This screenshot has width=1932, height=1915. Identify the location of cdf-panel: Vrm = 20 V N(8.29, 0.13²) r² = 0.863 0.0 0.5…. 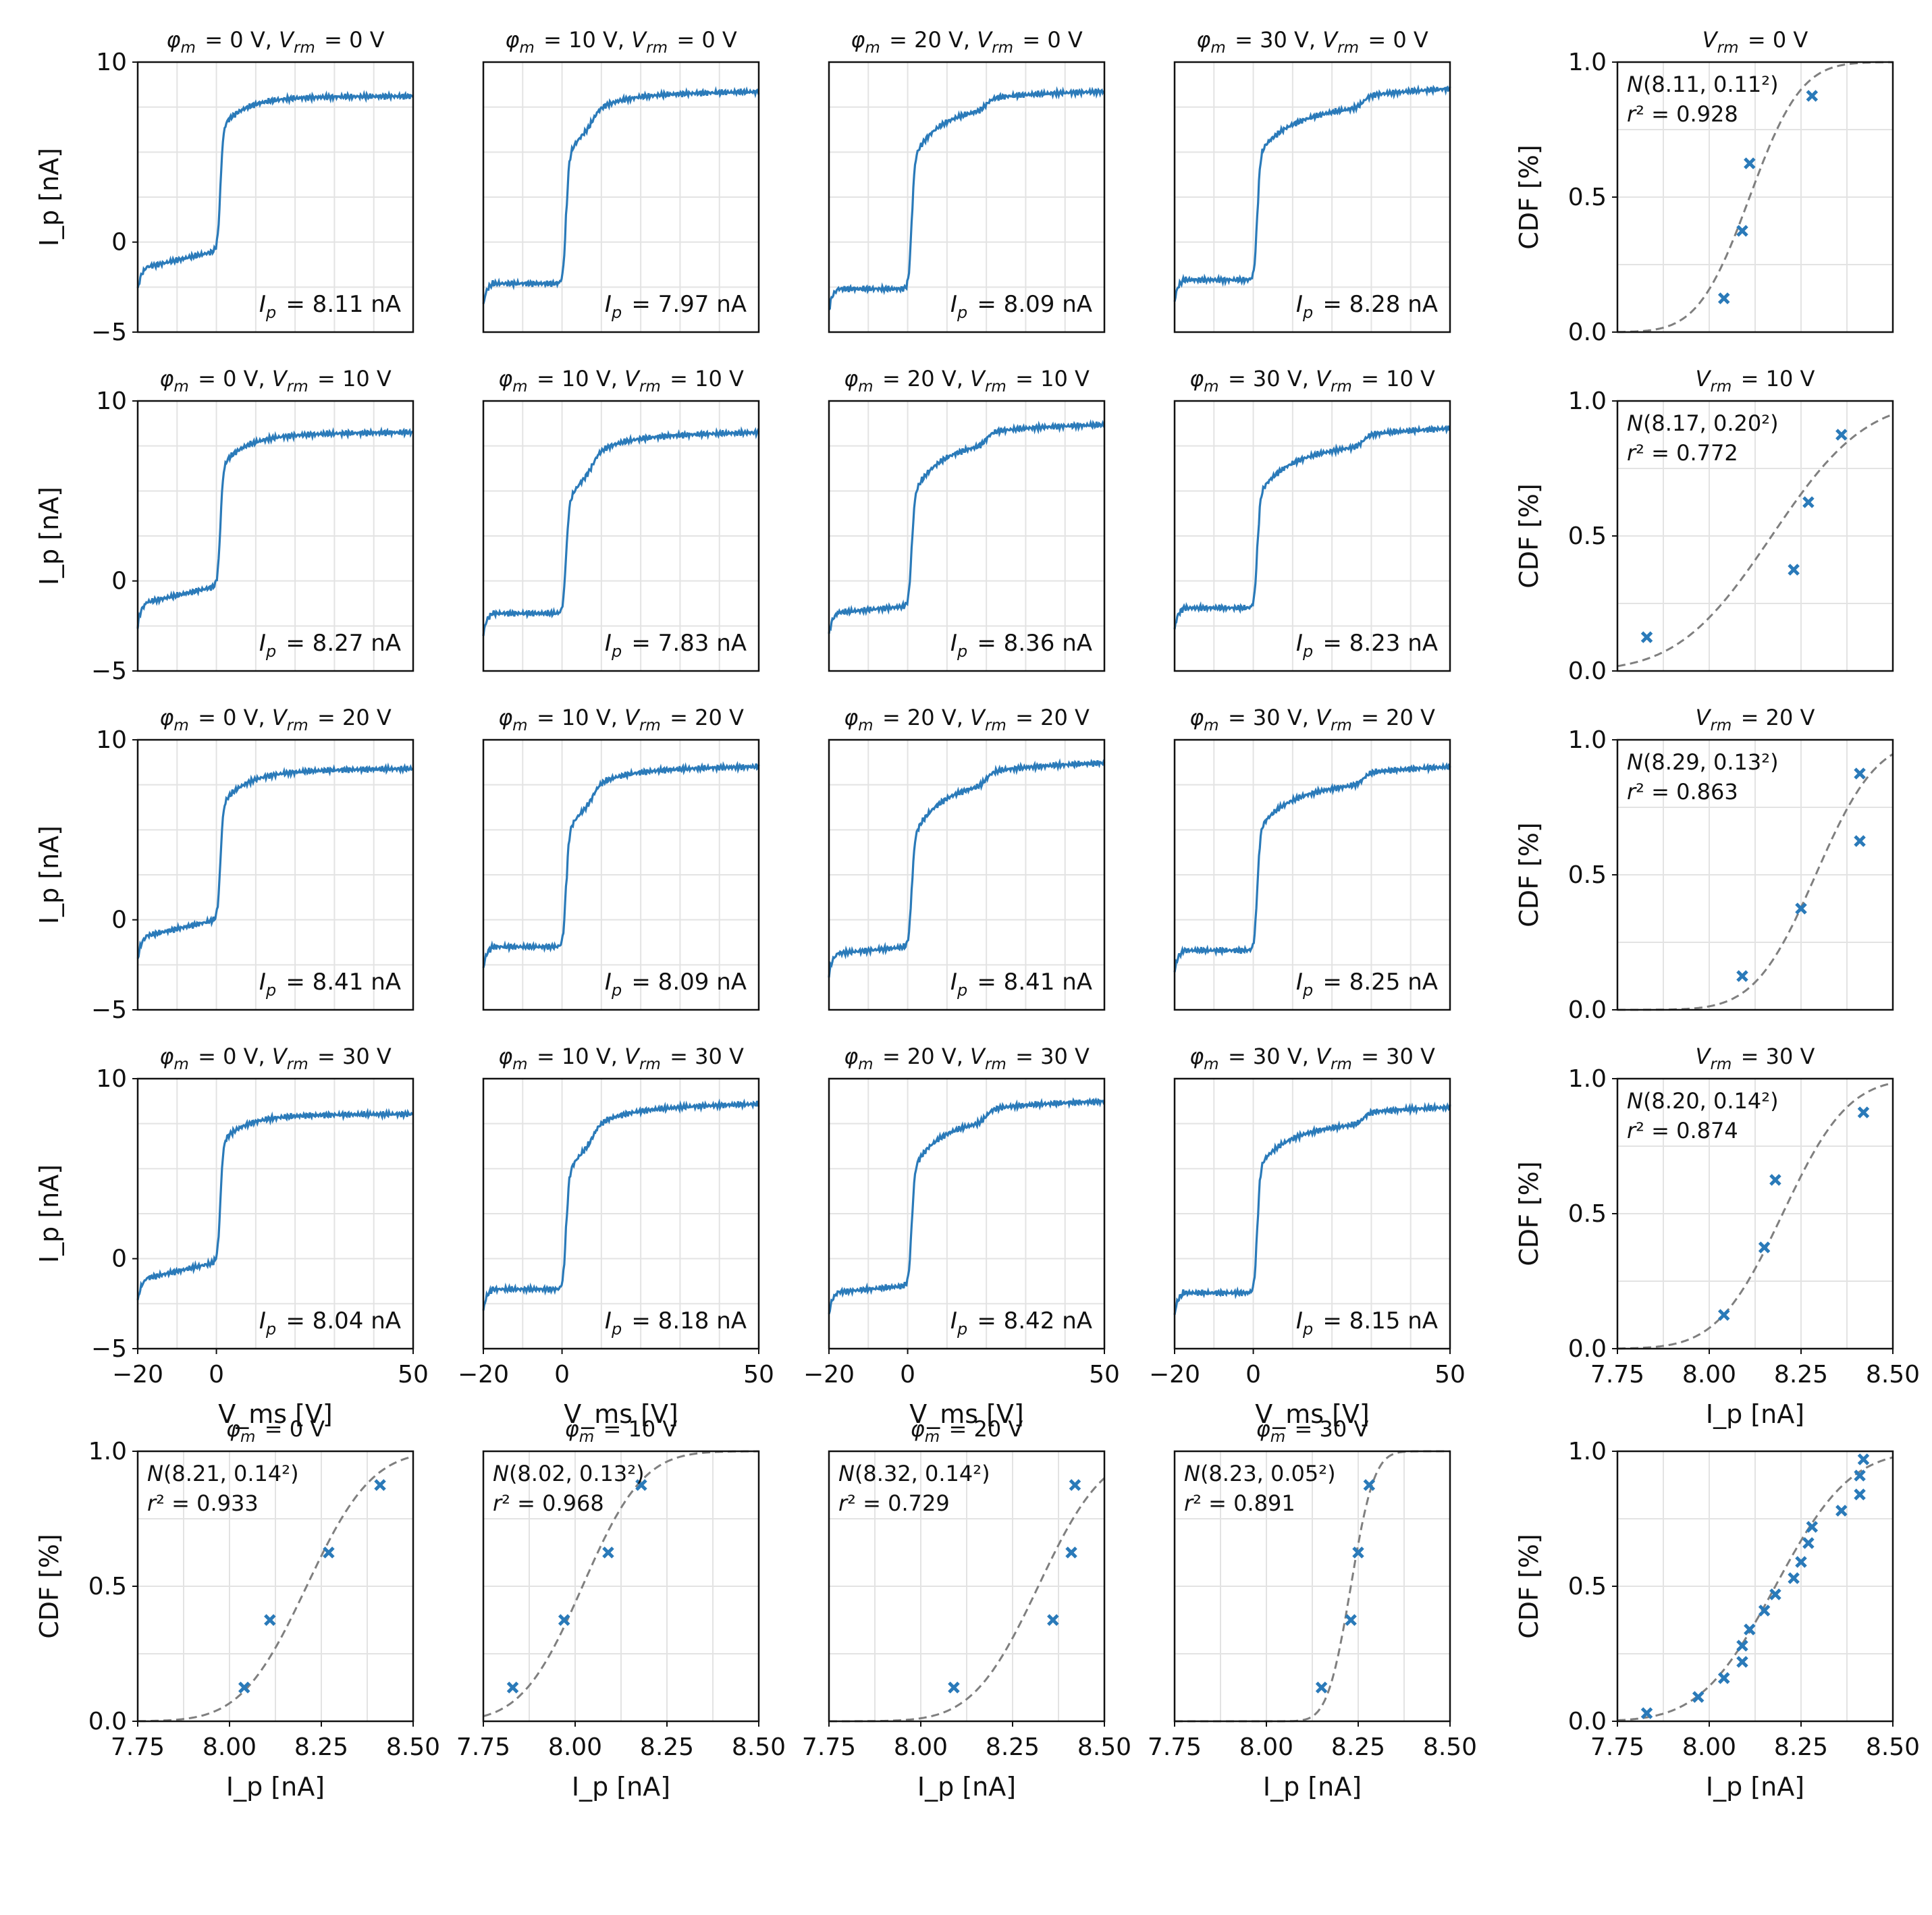
(1704, 865).